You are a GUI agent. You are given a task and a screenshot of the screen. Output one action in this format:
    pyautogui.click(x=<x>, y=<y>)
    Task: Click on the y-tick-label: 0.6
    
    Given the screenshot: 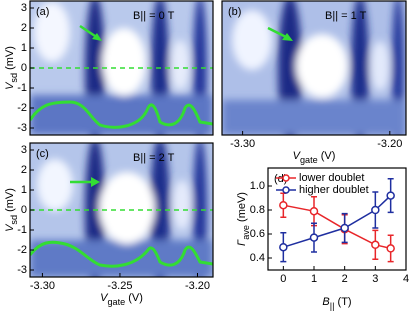 What is the action you would take?
    pyautogui.click(x=257, y=234)
    